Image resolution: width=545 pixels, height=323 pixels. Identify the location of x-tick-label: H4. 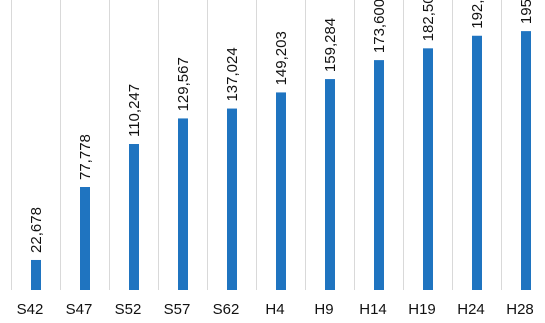
(274, 309).